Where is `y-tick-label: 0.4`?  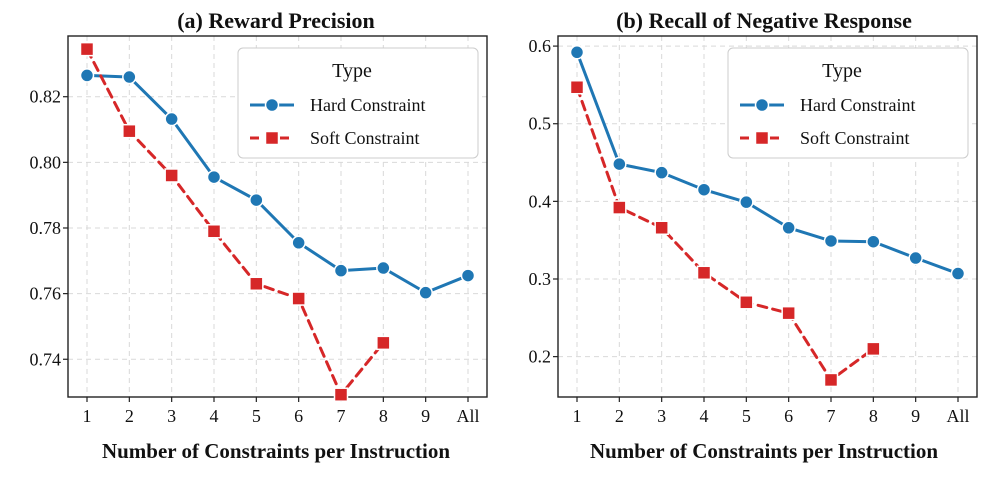
y-tick-label: 0.4 is located at coordinates (540, 201).